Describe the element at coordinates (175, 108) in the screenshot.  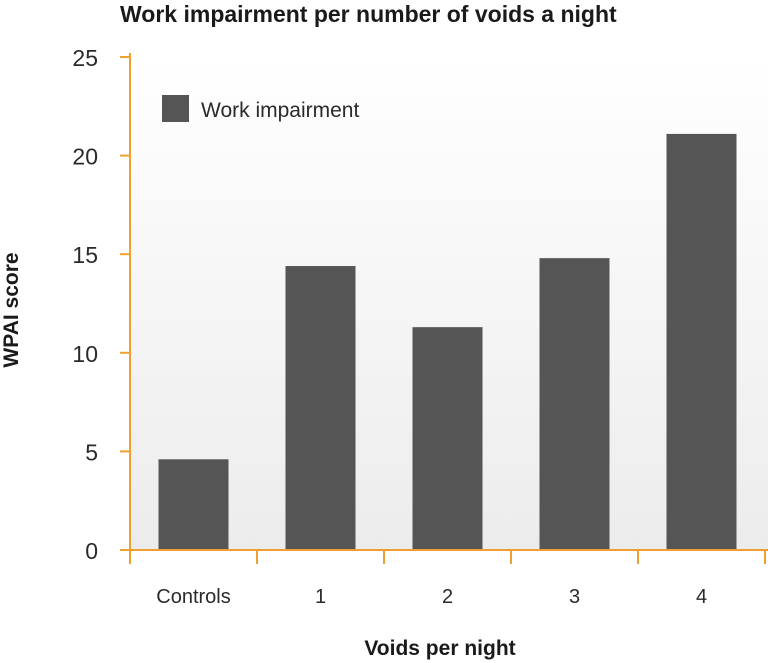
I see `legend-swatch` at that location.